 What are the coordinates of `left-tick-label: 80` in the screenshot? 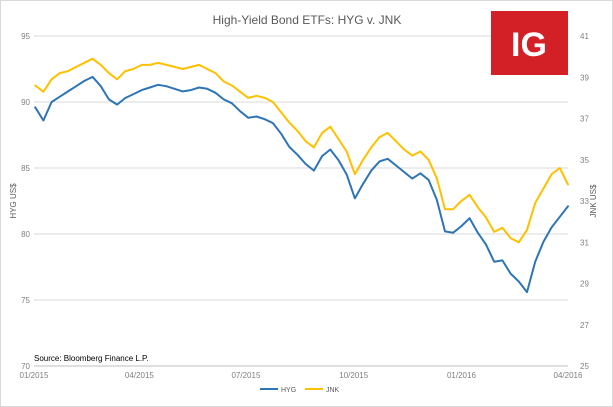 It's located at (25, 234).